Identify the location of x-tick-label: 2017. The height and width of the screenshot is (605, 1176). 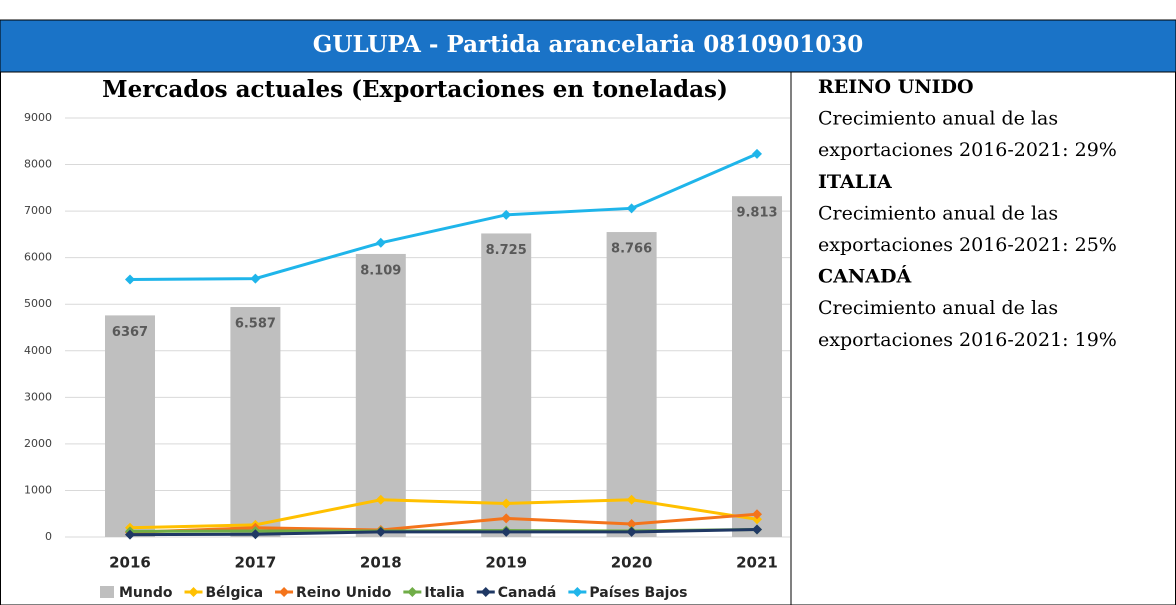
(256, 563).